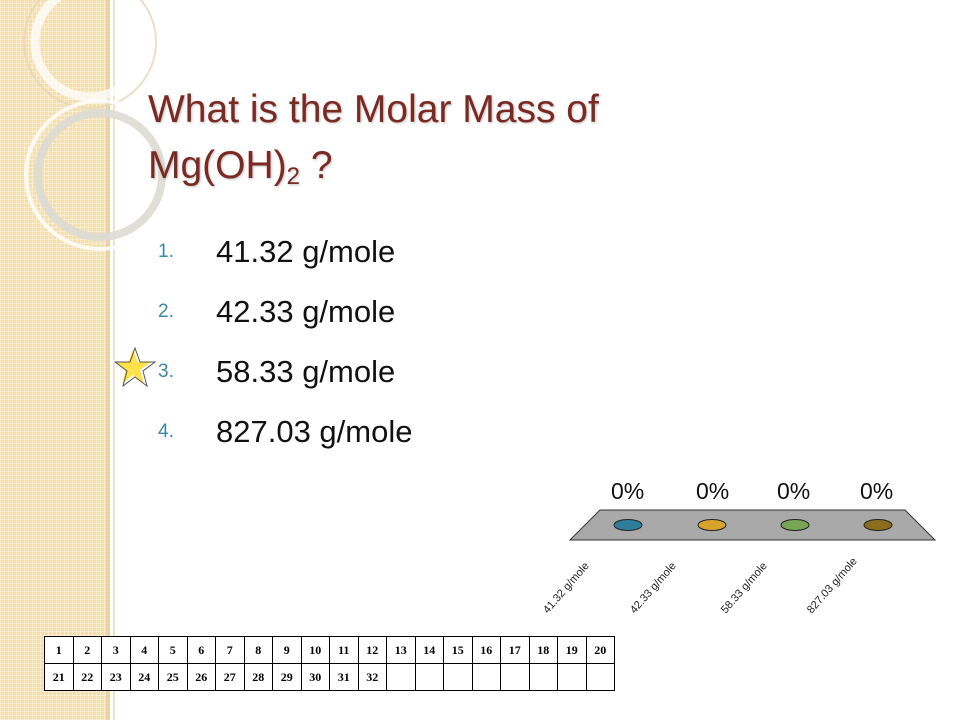 This screenshot has height=720, width=960. What do you see at coordinates (217, 165) in the screenshot?
I see `title-formula: Mg(OH)` at bounding box center [217, 165].